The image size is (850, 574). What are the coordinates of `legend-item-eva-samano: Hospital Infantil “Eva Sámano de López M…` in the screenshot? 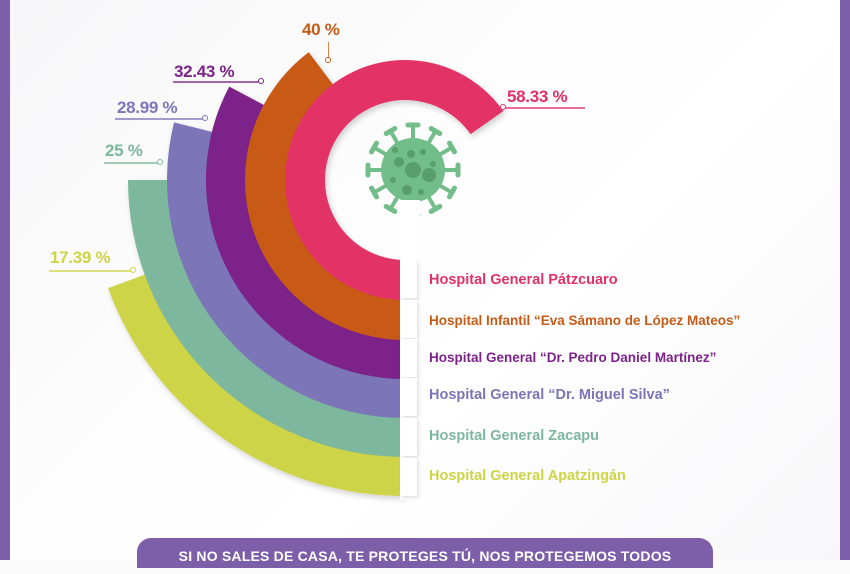 It's located at (585, 320).